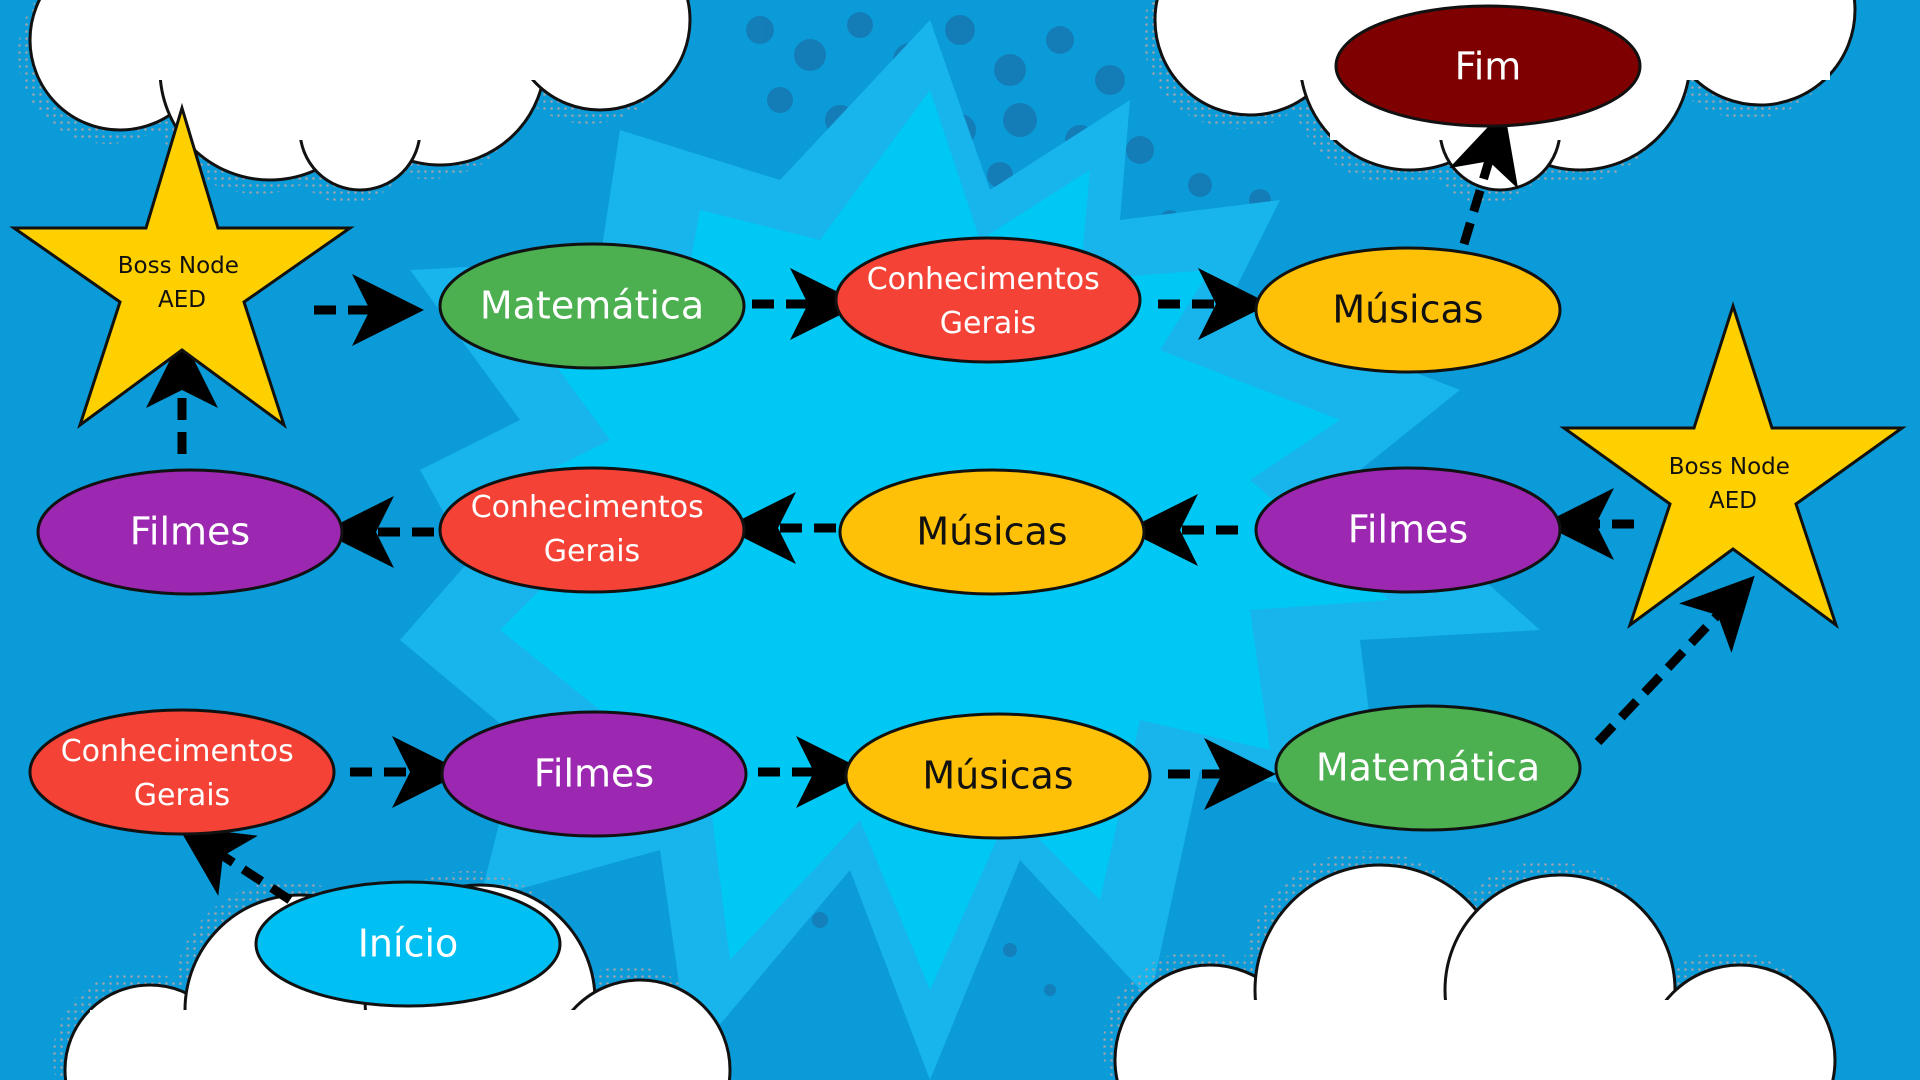 This screenshot has width=1920, height=1080. I want to click on node-inicio: Início, so click(408, 944).